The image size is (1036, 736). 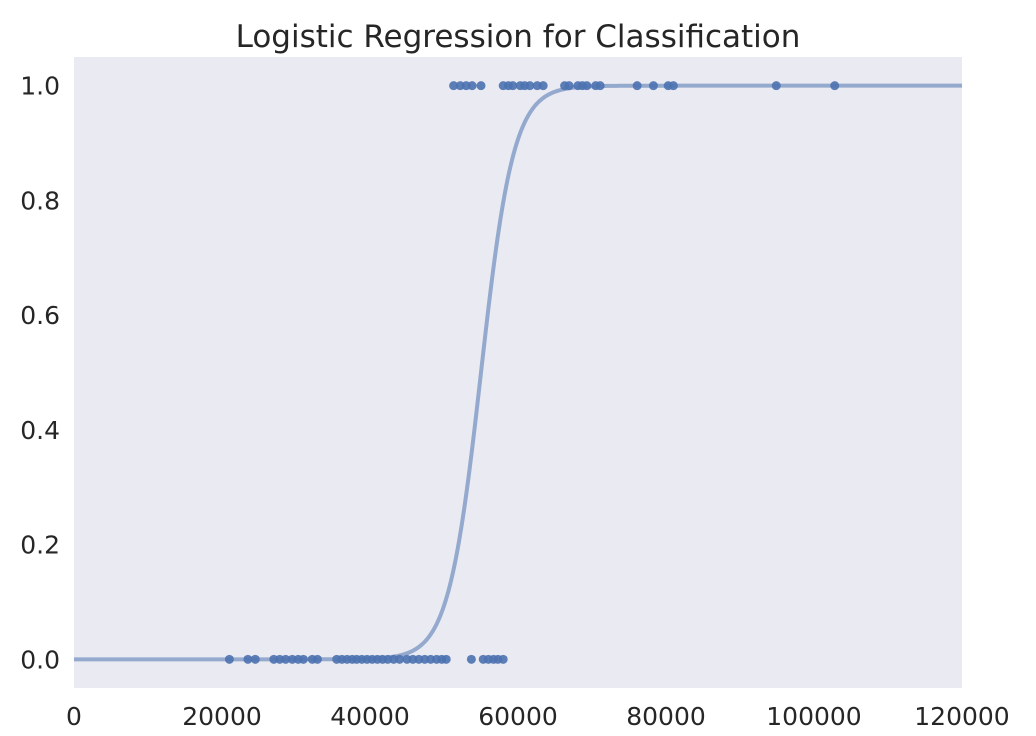 What do you see at coordinates (370, 716) in the screenshot?
I see `x-tick-label: 40000` at bounding box center [370, 716].